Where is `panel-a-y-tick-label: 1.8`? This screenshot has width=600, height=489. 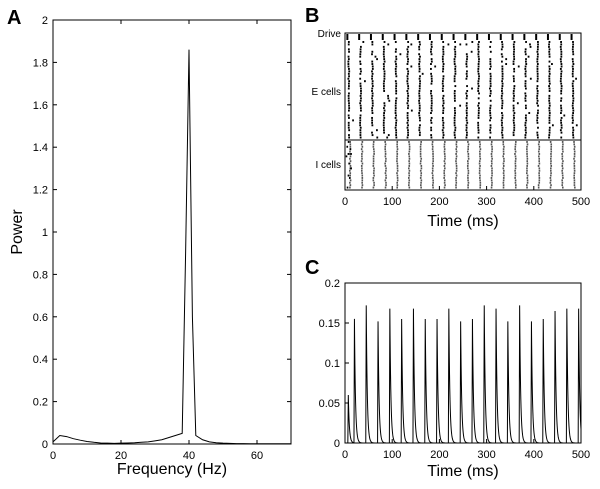 panel-a-y-tick-label: 1.8 is located at coordinates (40, 63).